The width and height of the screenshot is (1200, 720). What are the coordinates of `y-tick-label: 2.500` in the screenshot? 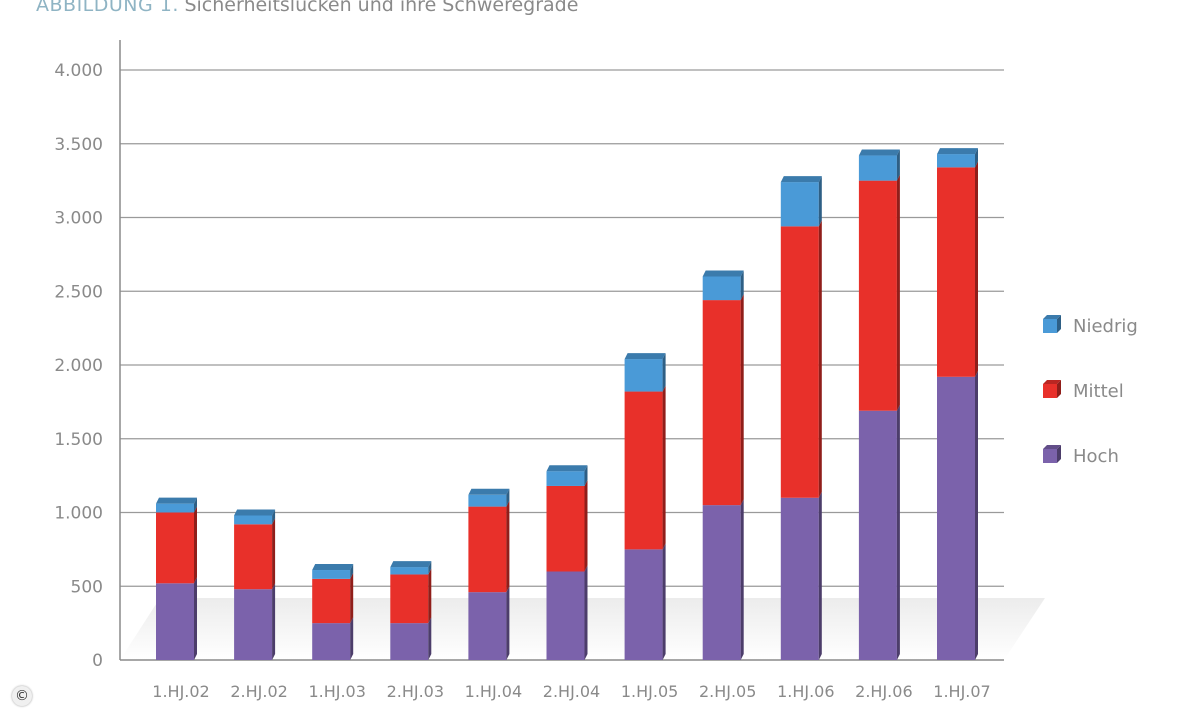 It's located at (78, 292).